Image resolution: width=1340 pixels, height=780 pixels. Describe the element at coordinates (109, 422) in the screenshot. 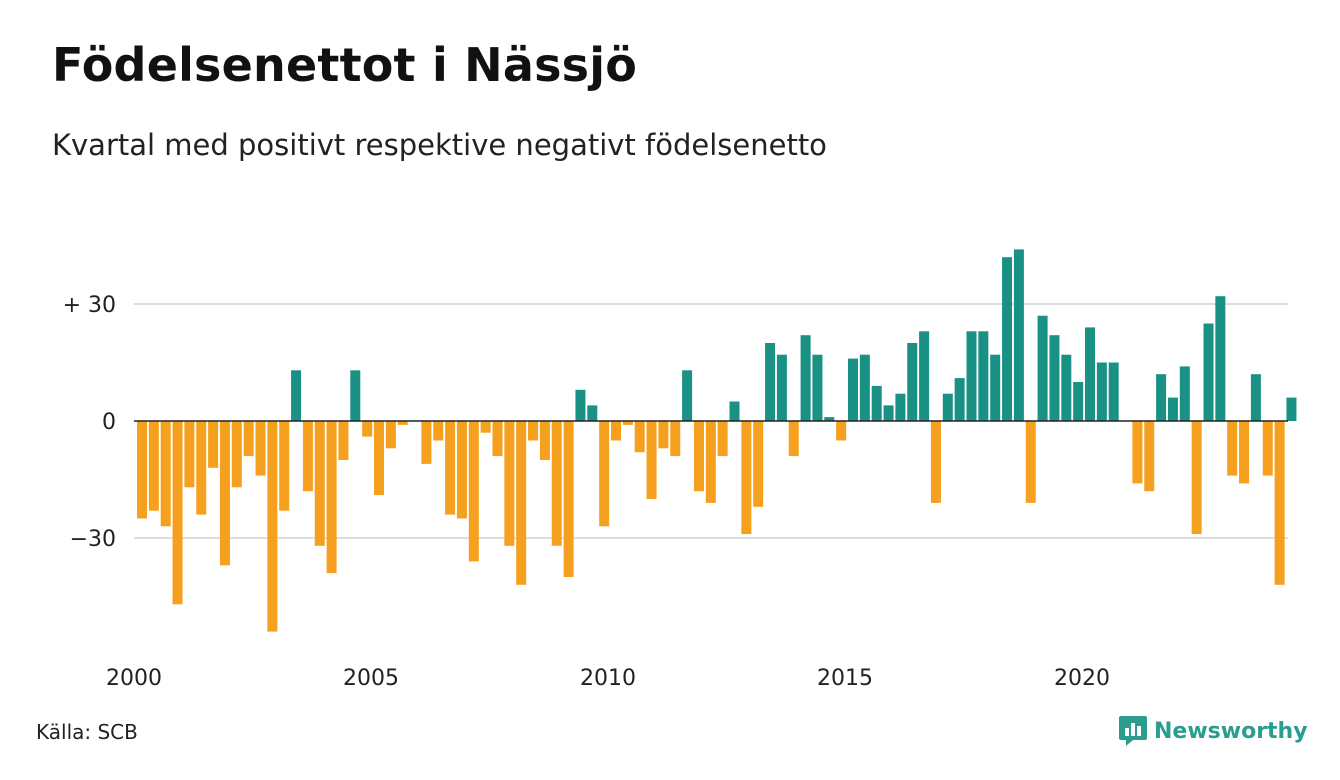

I see `y-tick-label: 0` at that location.